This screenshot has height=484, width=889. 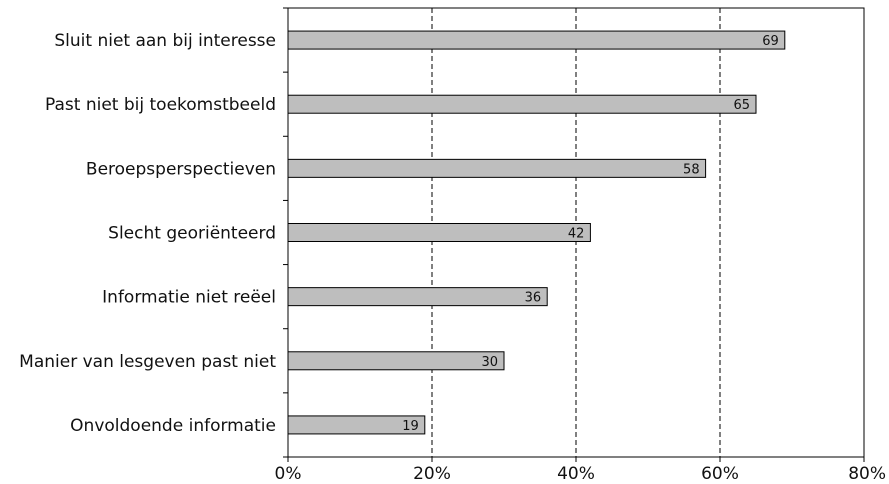 What do you see at coordinates (867, 474) in the screenshot?
I see `x-tick-label: 80%` at bounding box center [867, 474].